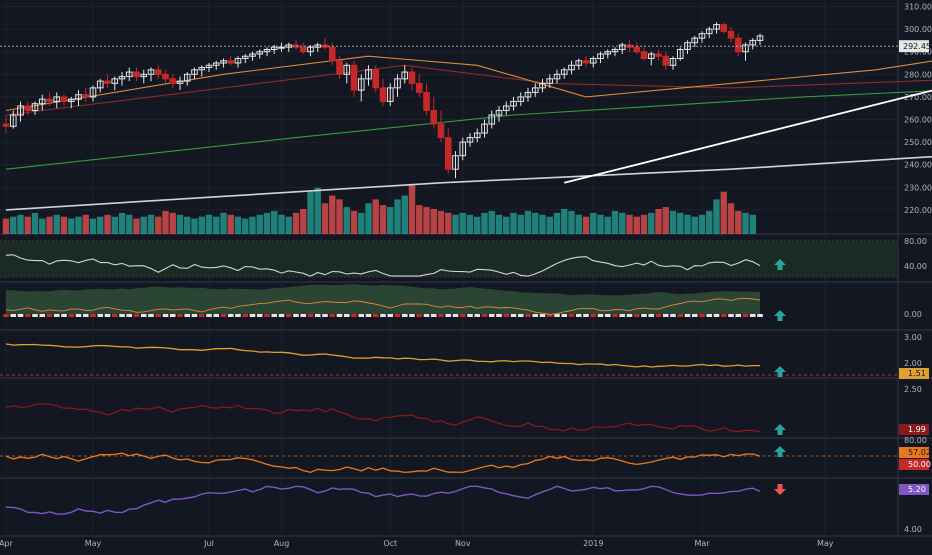  I want to click on y-tick-label: 300.00, so click(918, 29).